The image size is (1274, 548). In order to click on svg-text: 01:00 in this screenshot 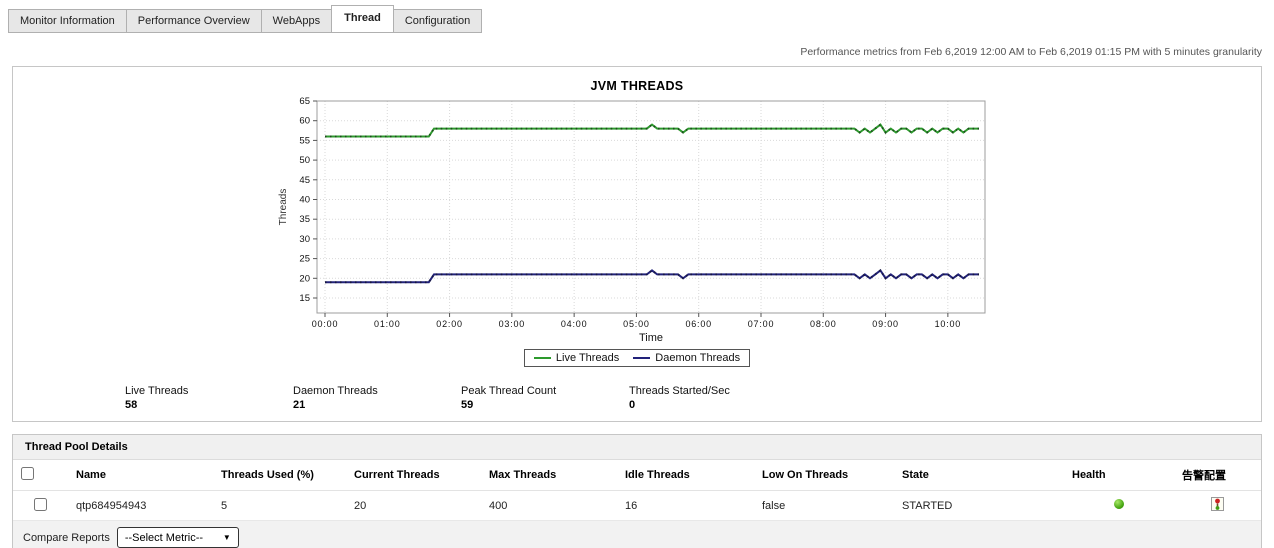, I will do `click(387, 324)`.